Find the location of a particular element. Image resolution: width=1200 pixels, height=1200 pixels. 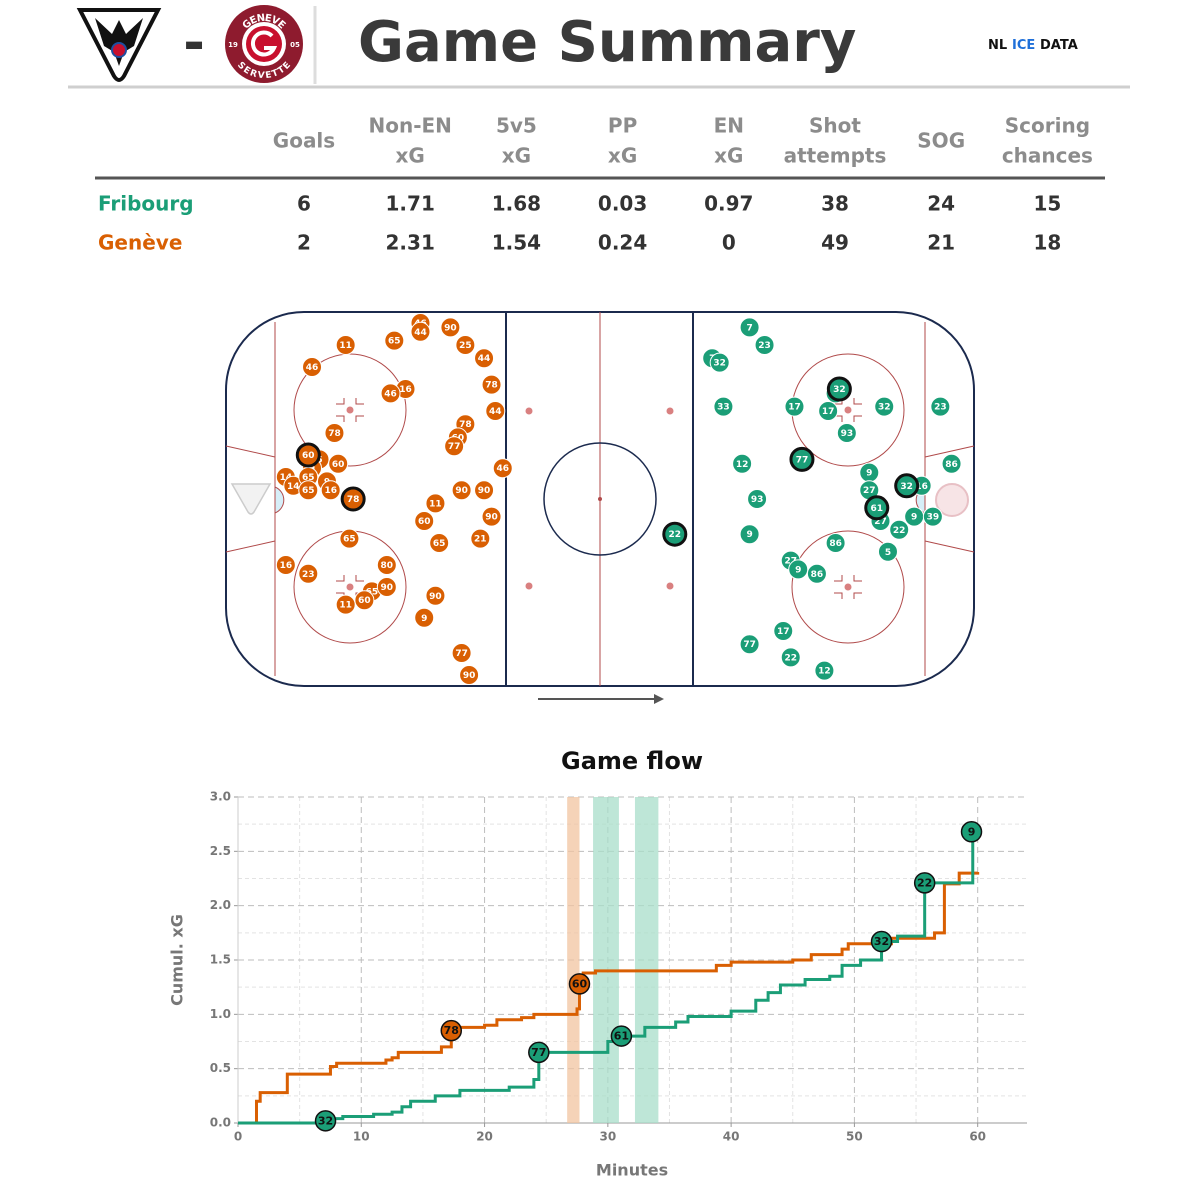

shot-label: 12 is located at coordinates (742, 465).